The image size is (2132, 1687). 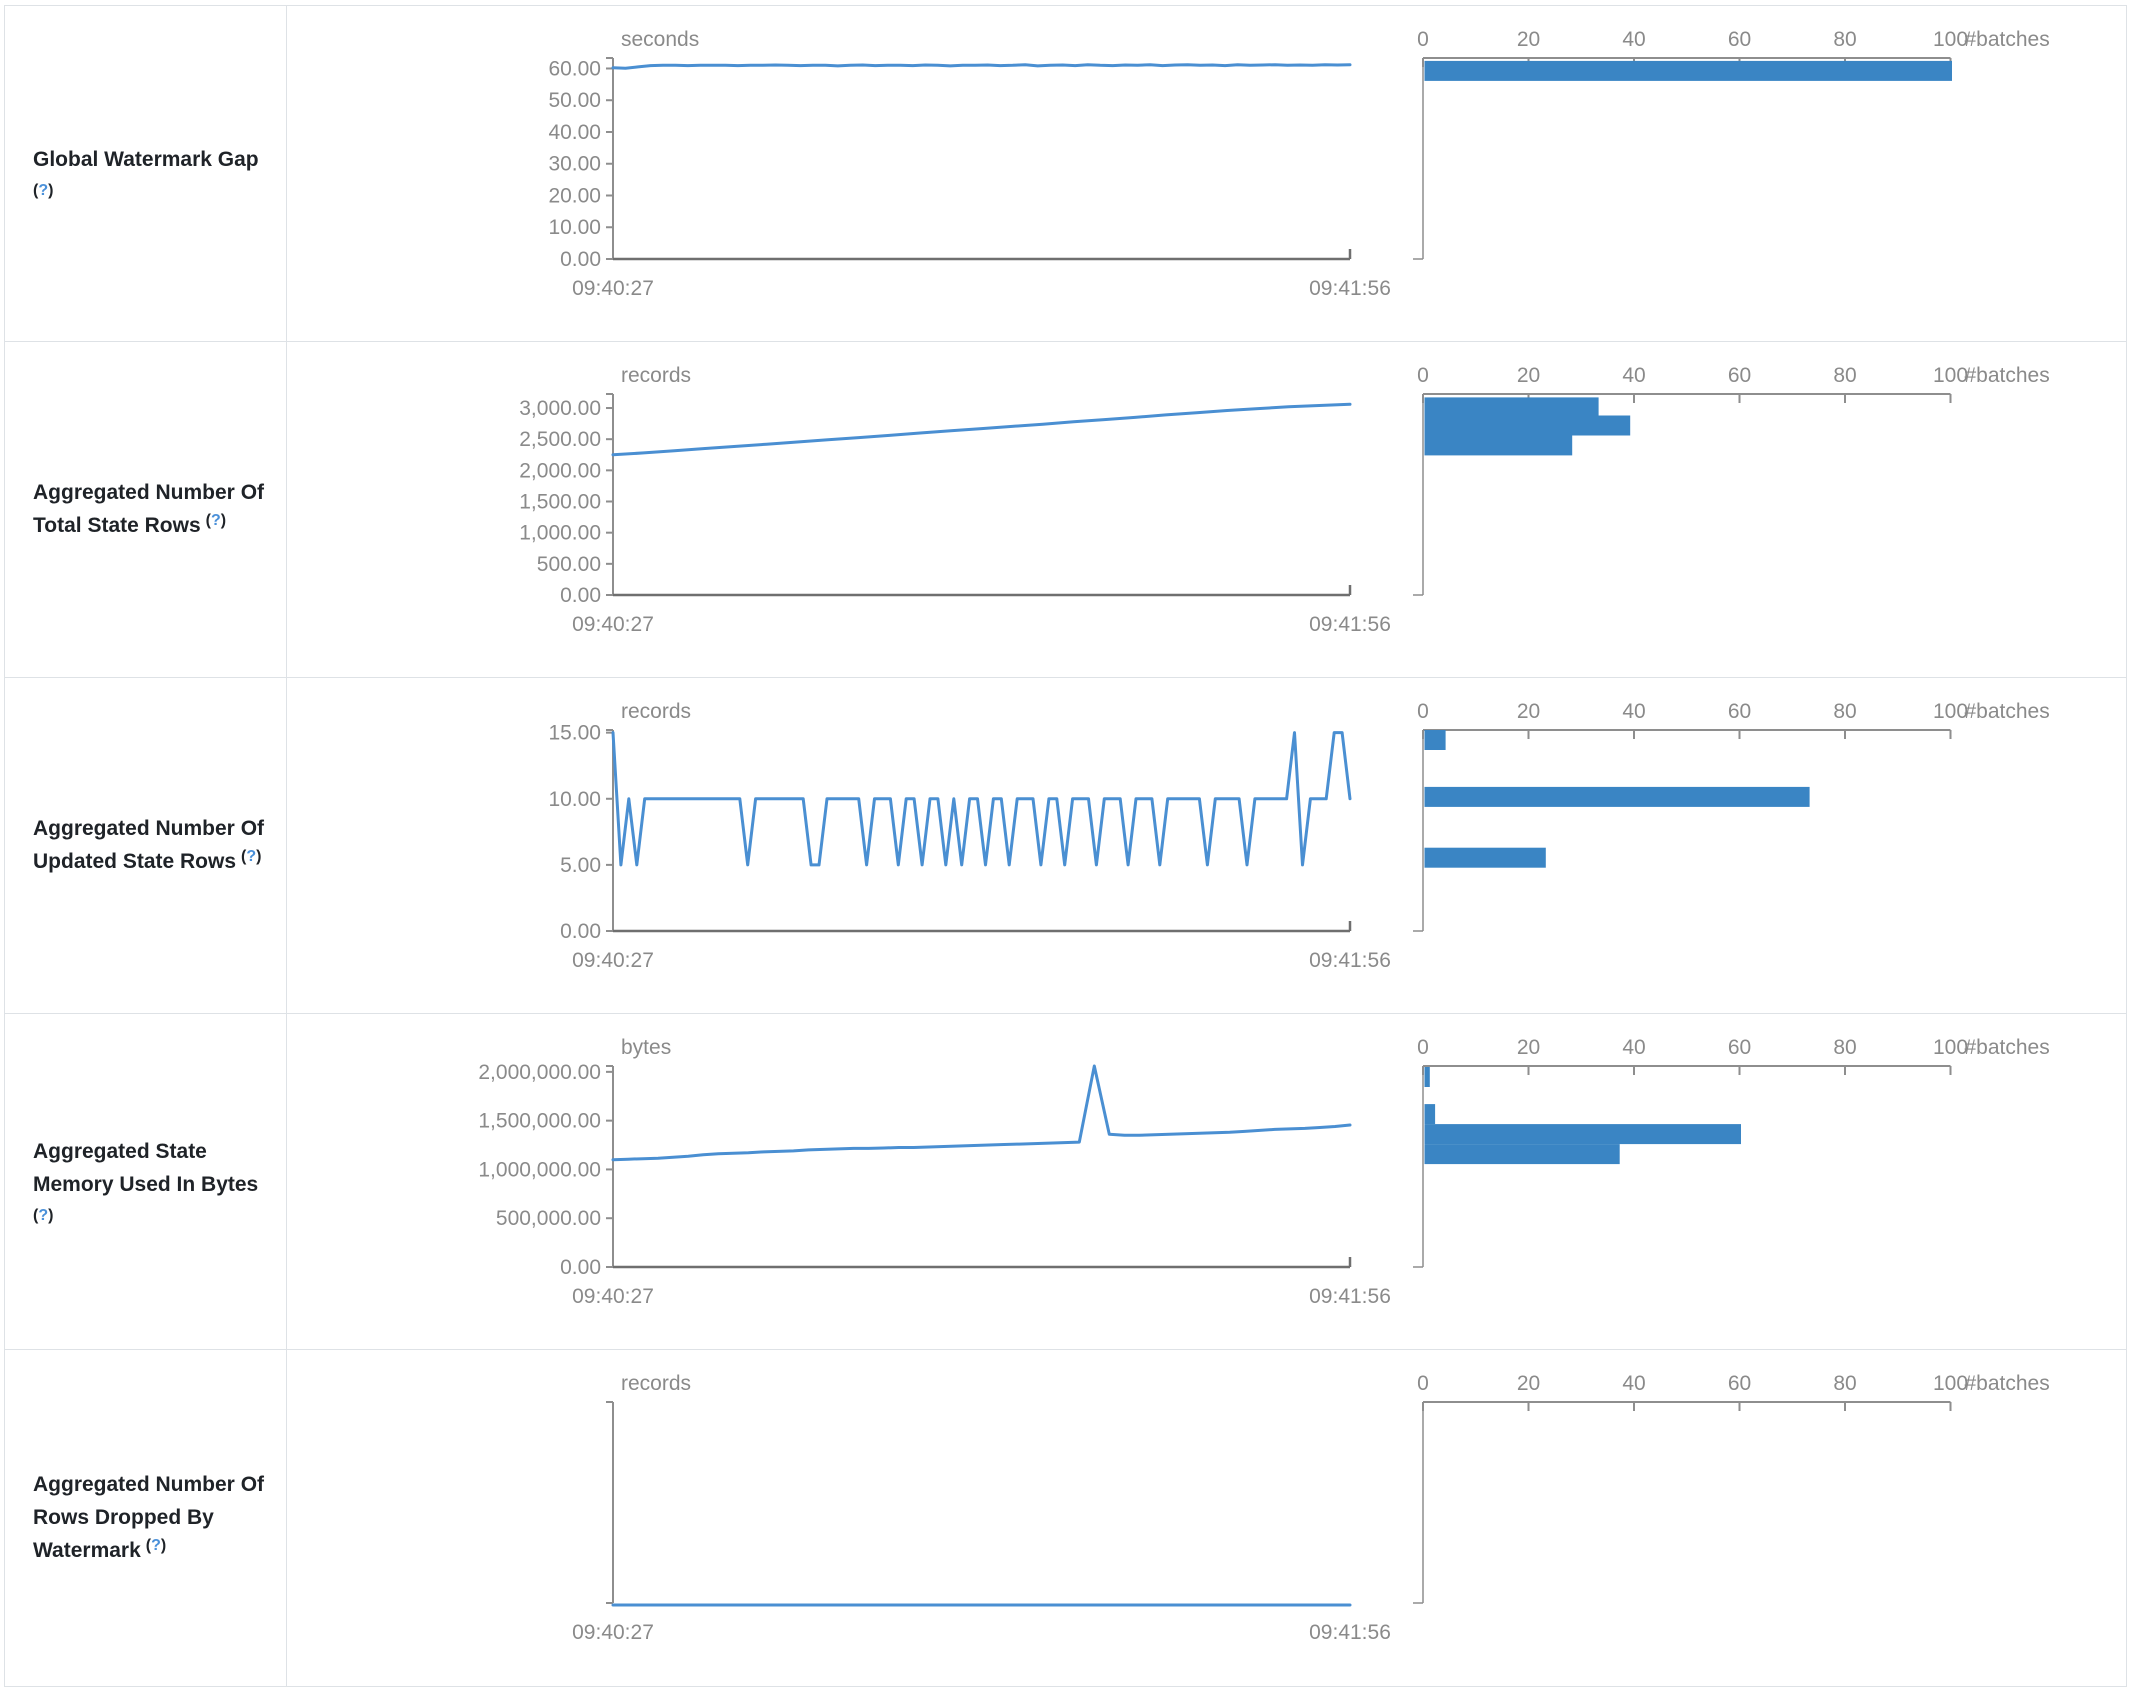 What do you see at coordinates (130, 524) in the screenshot?
I see `metric-label-line: Total State Rows (?)` at bounding box center [130, 524].